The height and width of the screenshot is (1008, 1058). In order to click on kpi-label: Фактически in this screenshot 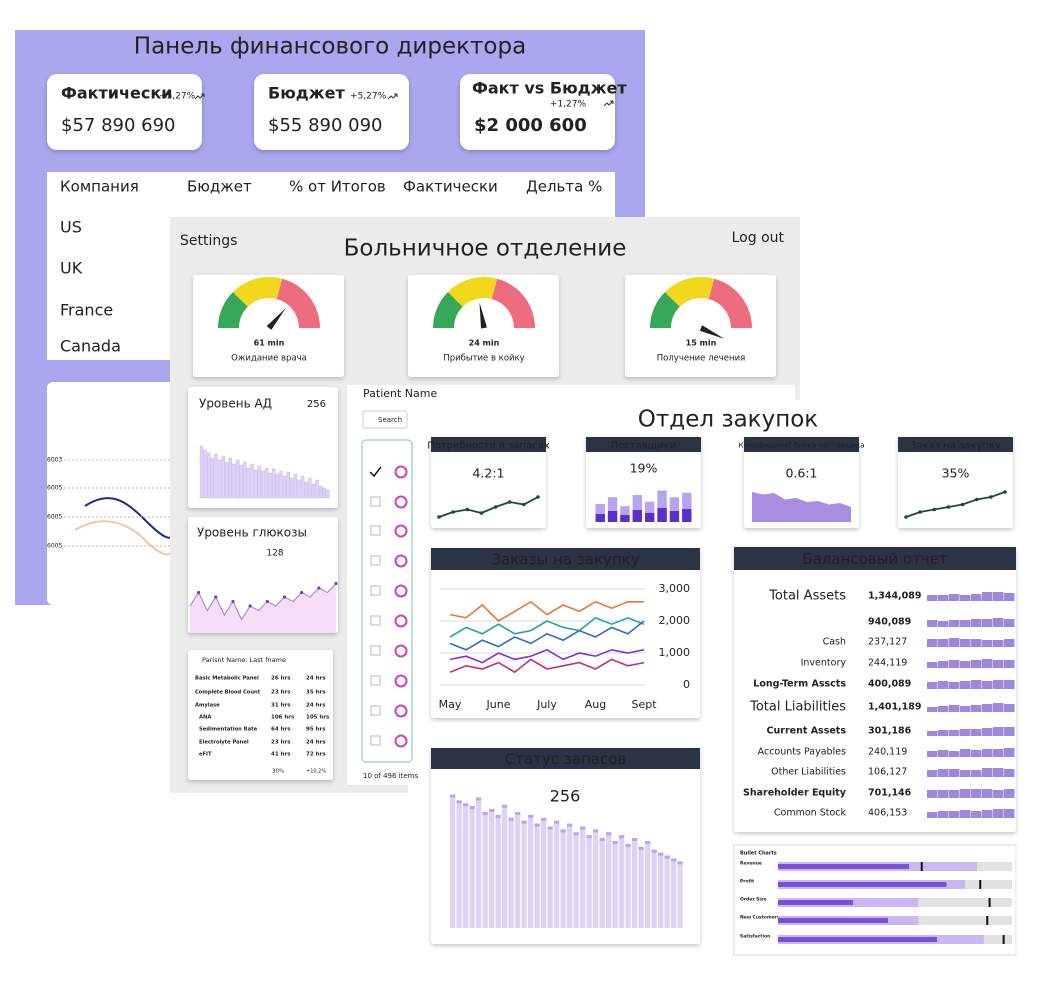, I will do `click(116, 93)`.